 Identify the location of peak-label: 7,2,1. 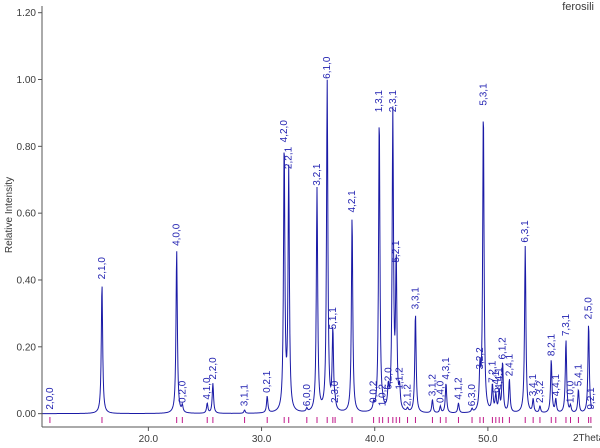
(492, 371).